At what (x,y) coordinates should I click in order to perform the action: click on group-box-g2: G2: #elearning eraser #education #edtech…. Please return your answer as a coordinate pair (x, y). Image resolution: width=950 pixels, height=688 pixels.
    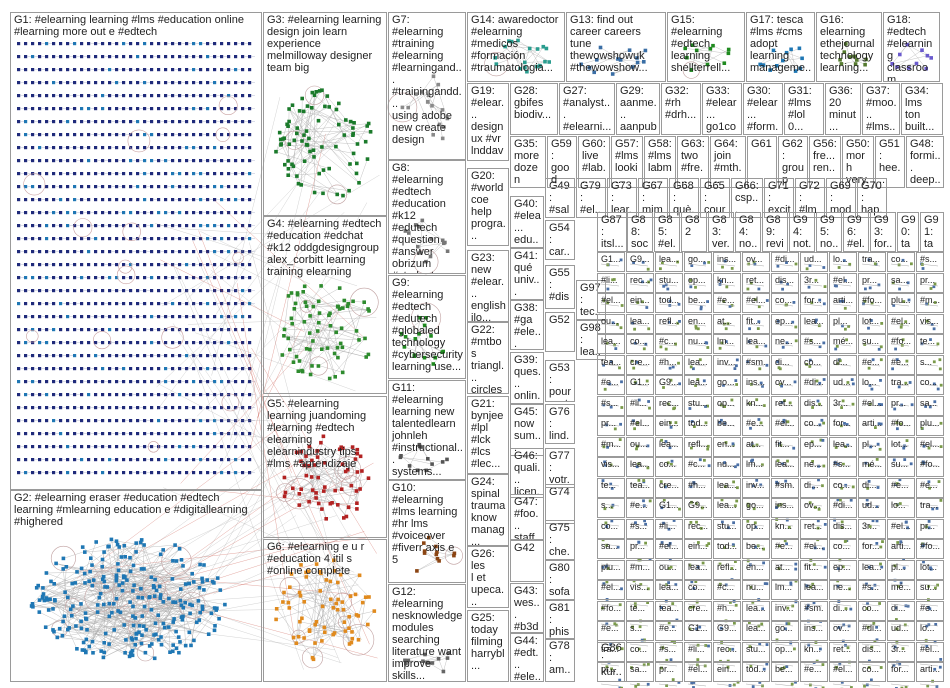
    Looking at the image, I should click on (136, 586).